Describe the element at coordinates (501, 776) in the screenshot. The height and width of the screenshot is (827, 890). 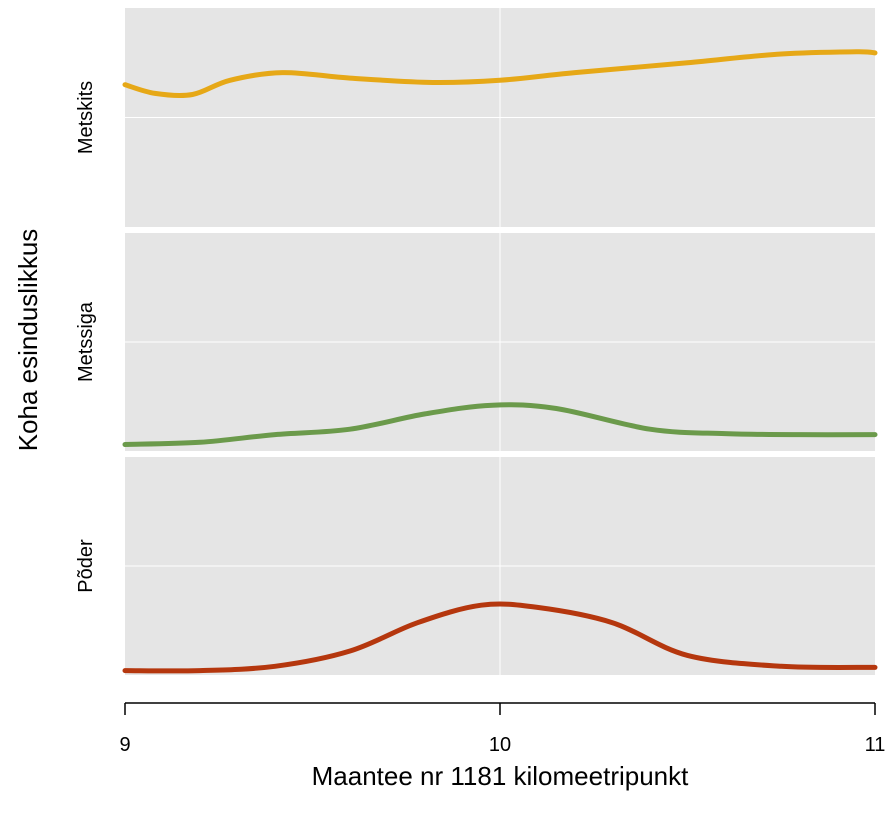
I see `x-axis-label: Maantee nr 1181 kilomeetripunkt` at that location.